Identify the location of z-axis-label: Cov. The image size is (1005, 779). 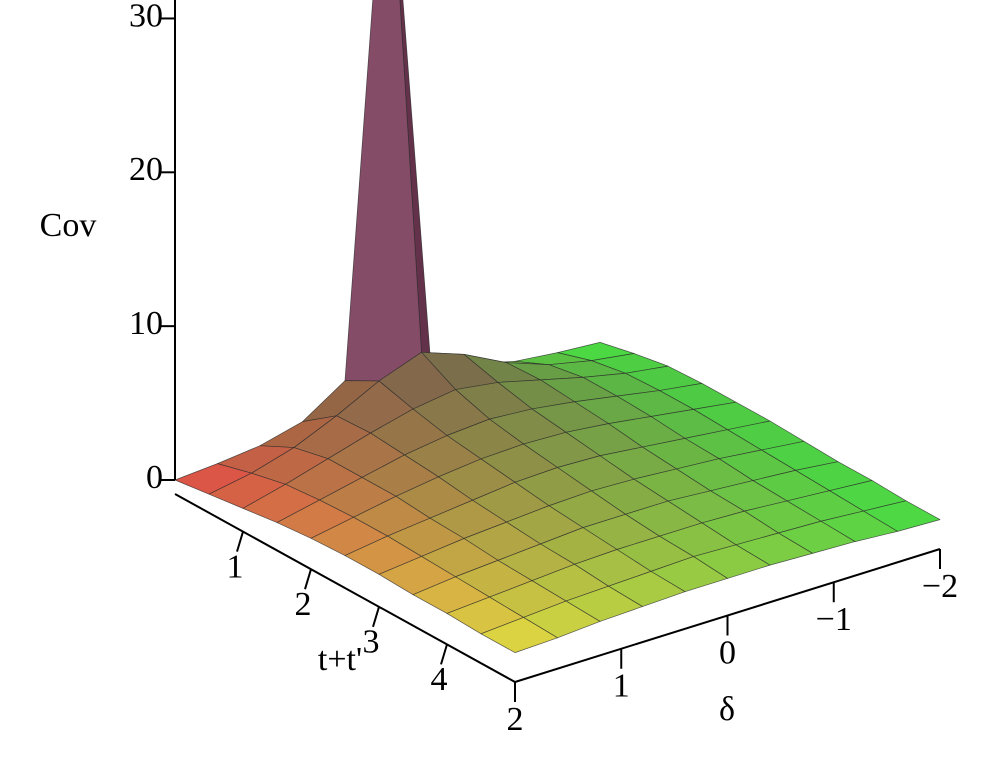
(68, 225).